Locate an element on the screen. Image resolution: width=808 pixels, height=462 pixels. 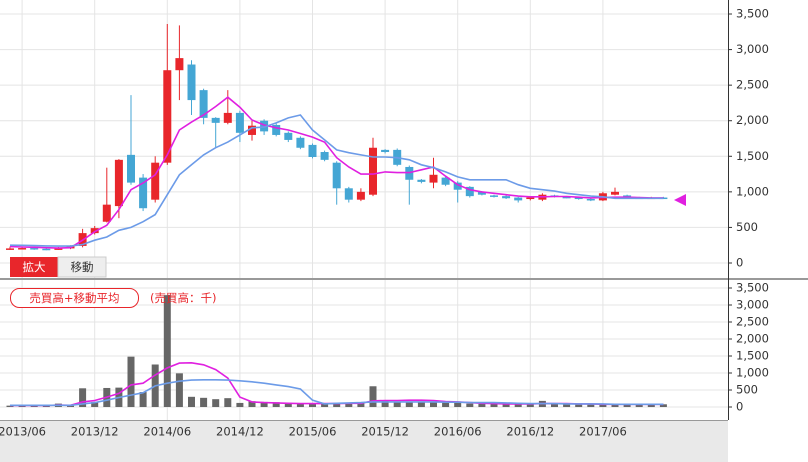
current-price-marker is located at coordinates (680, 200).